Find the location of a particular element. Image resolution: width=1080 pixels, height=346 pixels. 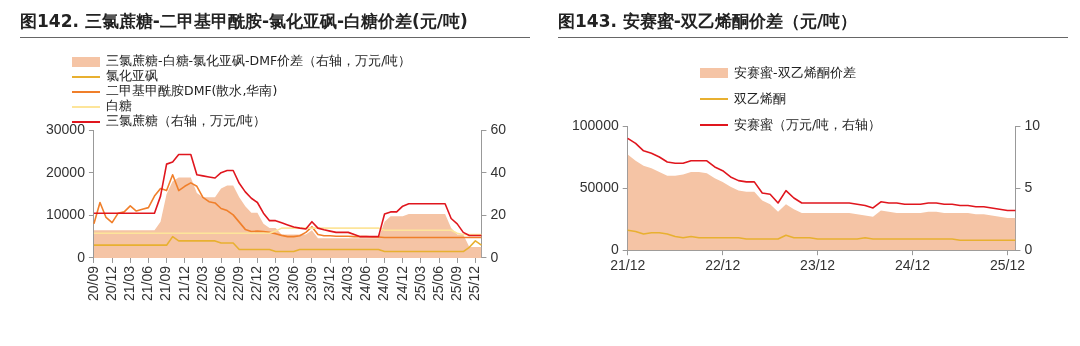

x-tick-label: 25/06 is located at coordinates (437, 283).